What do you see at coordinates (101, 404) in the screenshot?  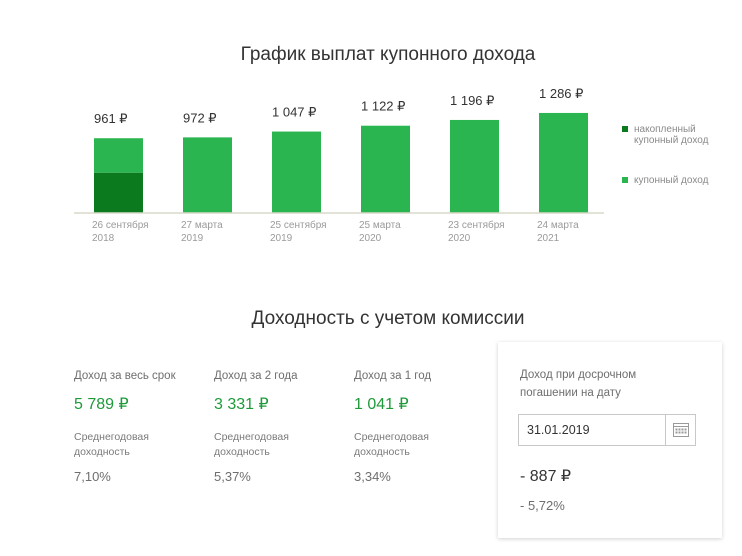 I see `metric-value: 5 789 ₽` at bounding box center [101, 404].